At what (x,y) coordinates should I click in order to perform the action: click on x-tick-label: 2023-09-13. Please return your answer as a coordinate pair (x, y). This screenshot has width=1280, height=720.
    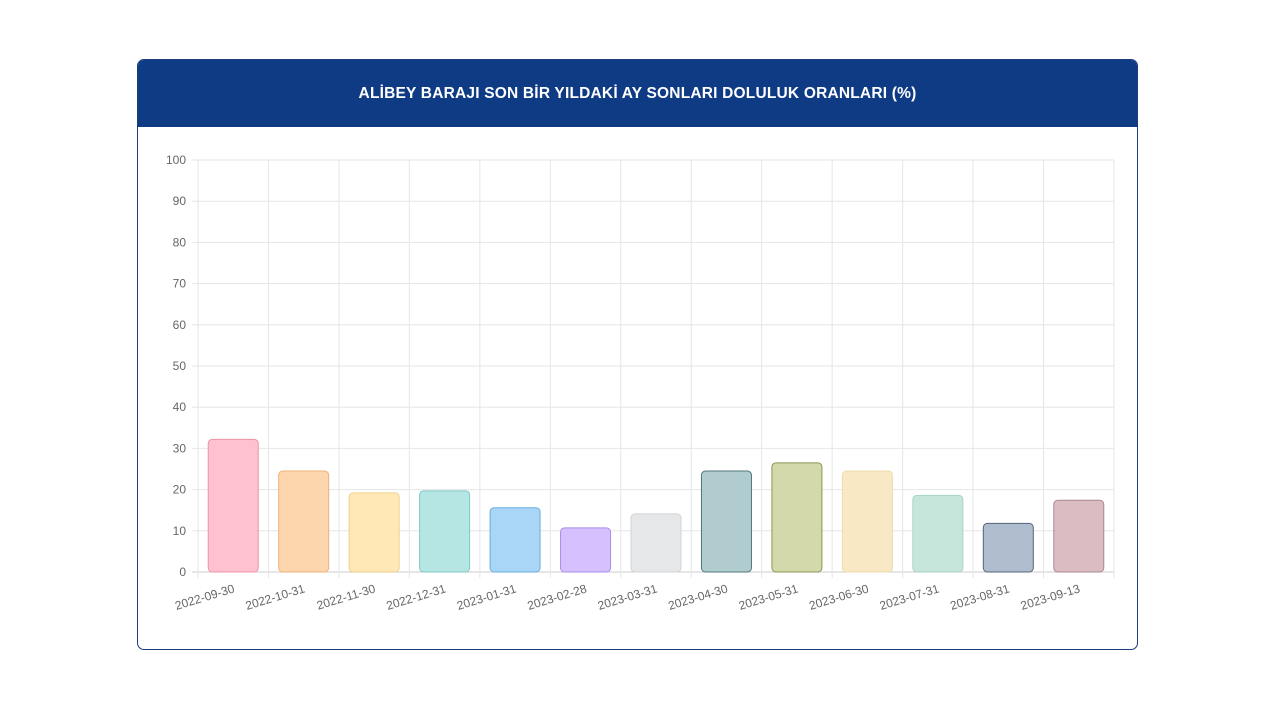
    Looking at the image, I should click on (1050, 596).